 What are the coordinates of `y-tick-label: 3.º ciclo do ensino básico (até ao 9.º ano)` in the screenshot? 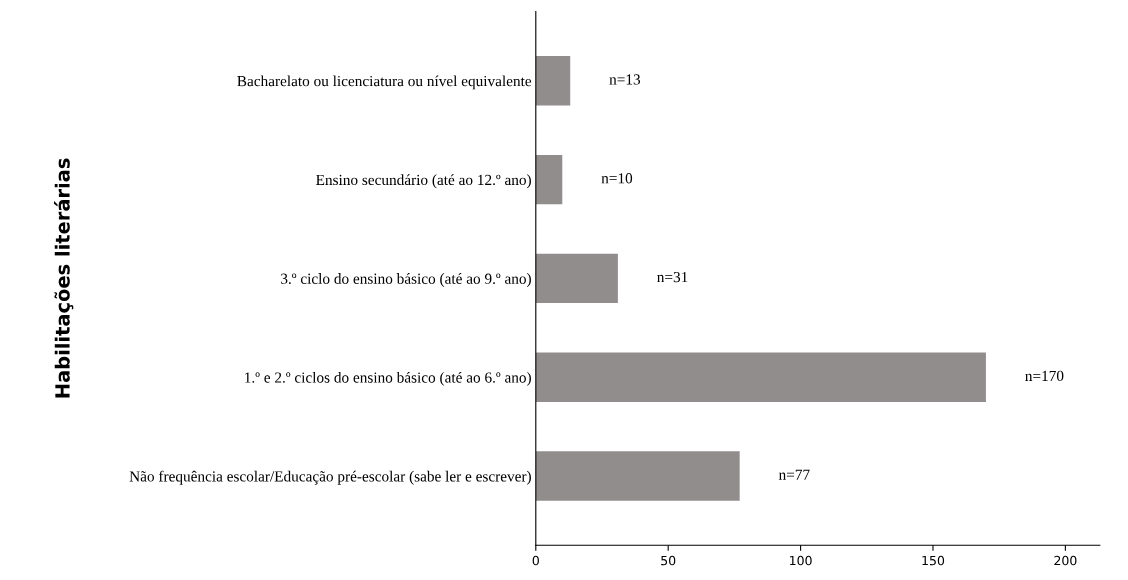 It's located at (406, 280).